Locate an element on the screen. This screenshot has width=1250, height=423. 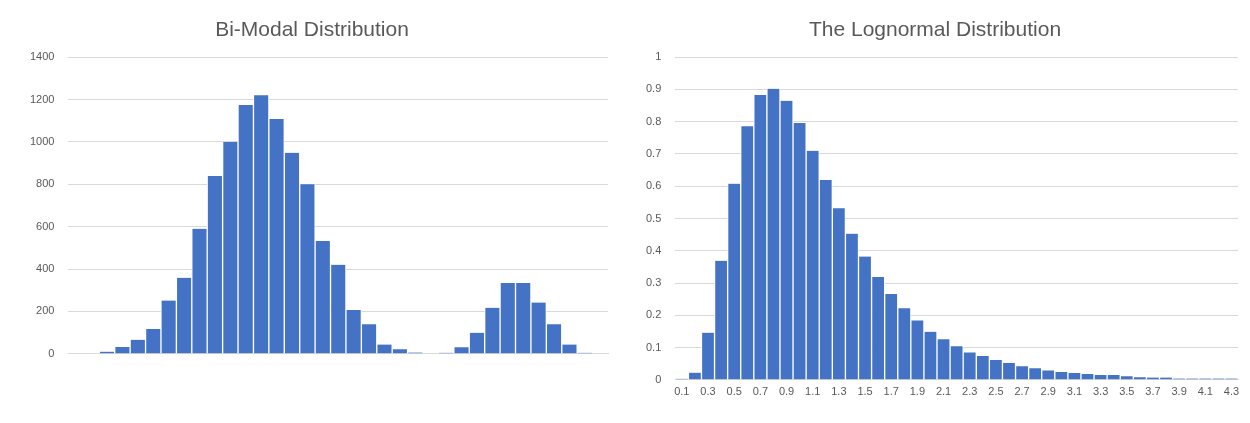
x-tick-label: 1.3 is located at coordinates (839, 391).